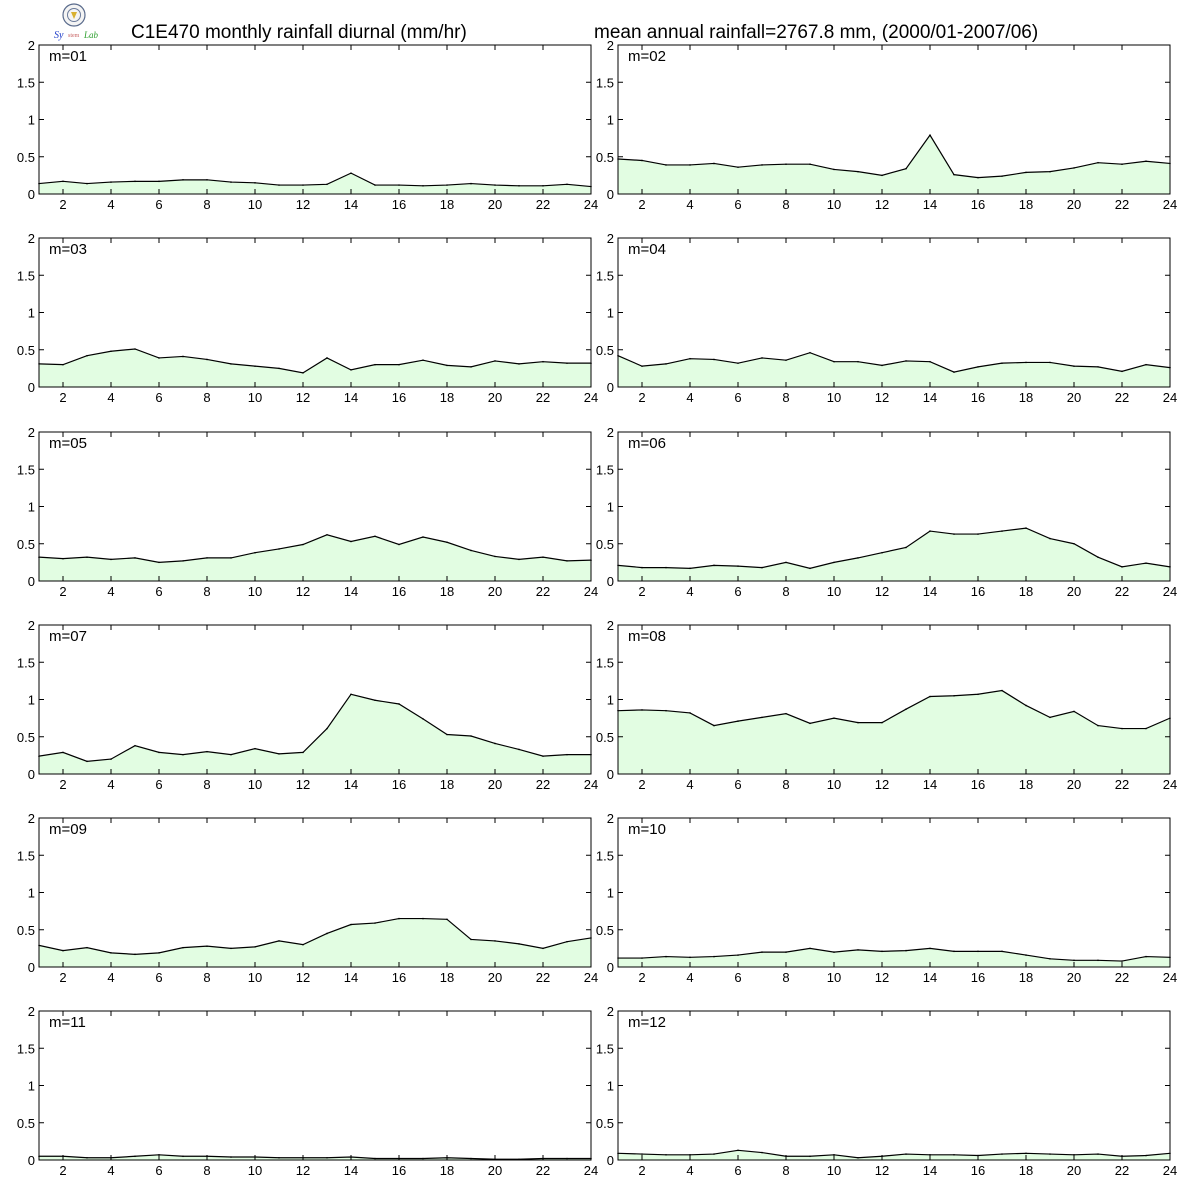  I want to click on x-tick-label: 24, so click(1170, 977).